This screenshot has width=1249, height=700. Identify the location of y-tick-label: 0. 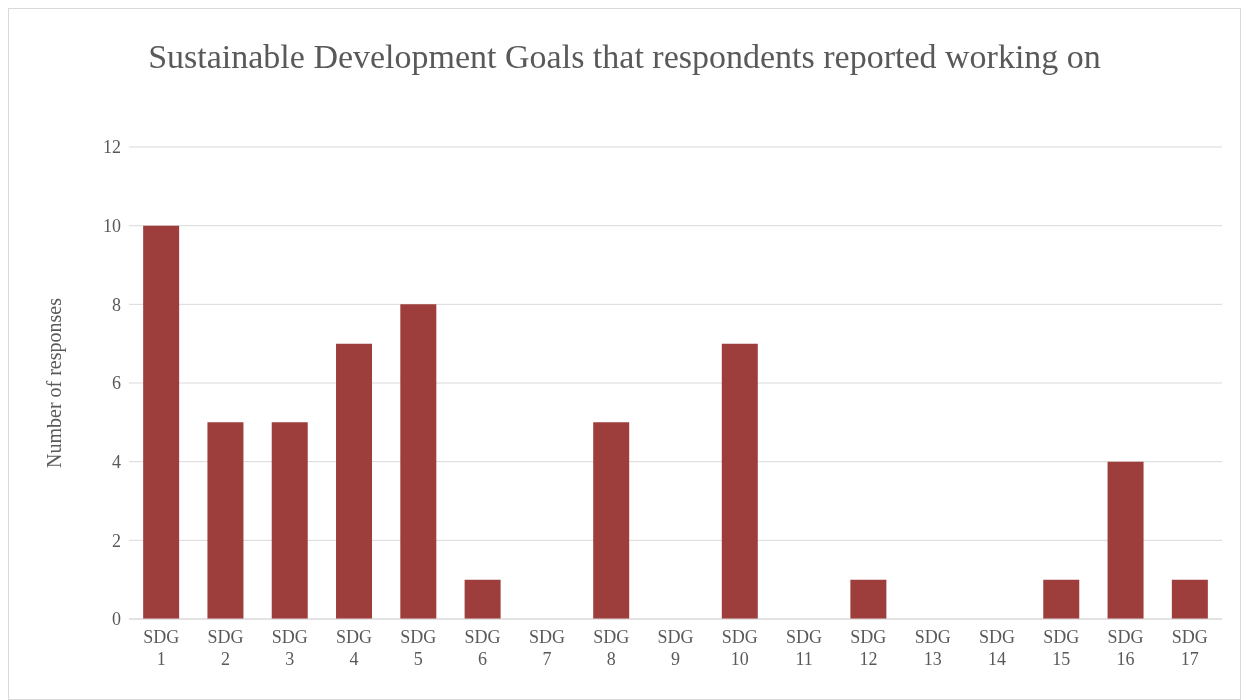
(116, 619).